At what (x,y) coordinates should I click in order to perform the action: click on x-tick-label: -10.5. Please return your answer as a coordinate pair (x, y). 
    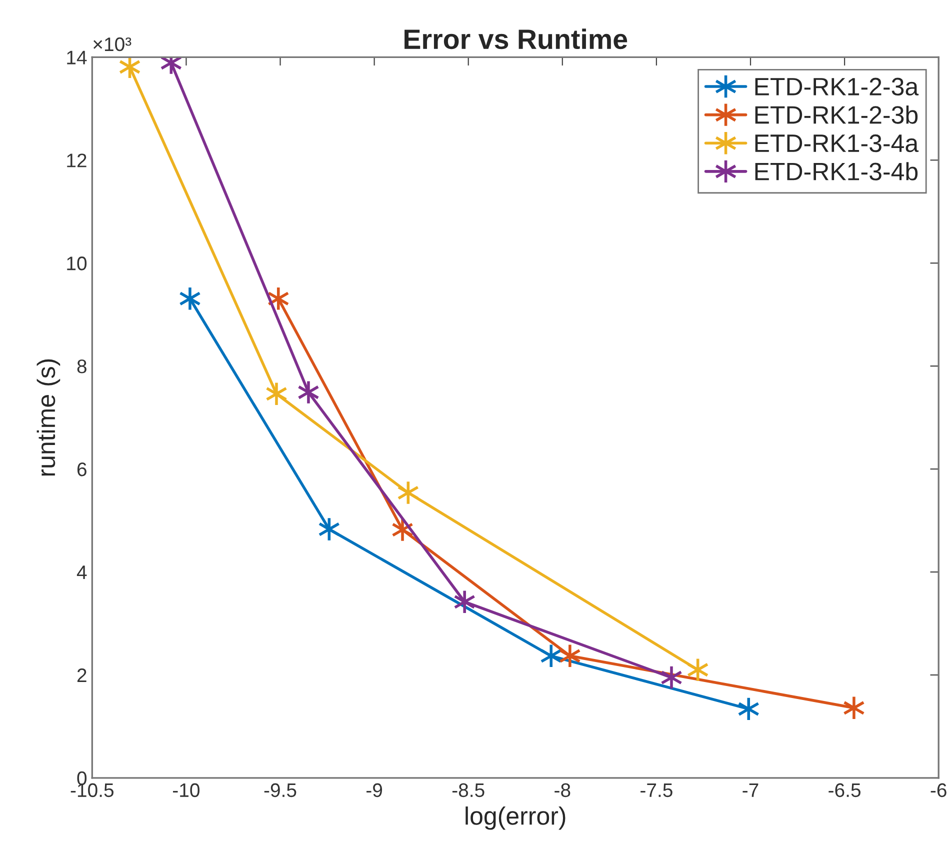
    Looking at the image, I should click on (92, 790).